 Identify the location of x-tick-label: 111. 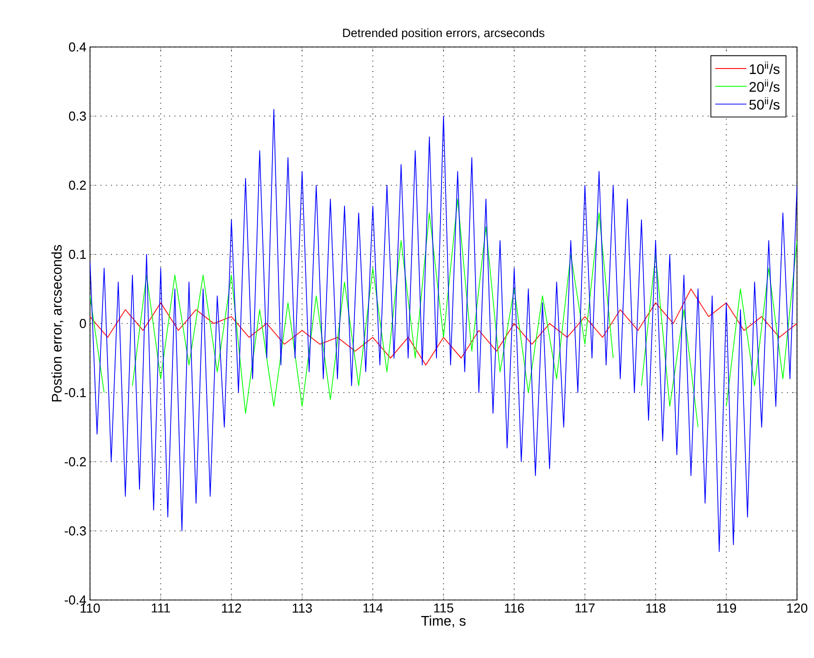
(161, 608).